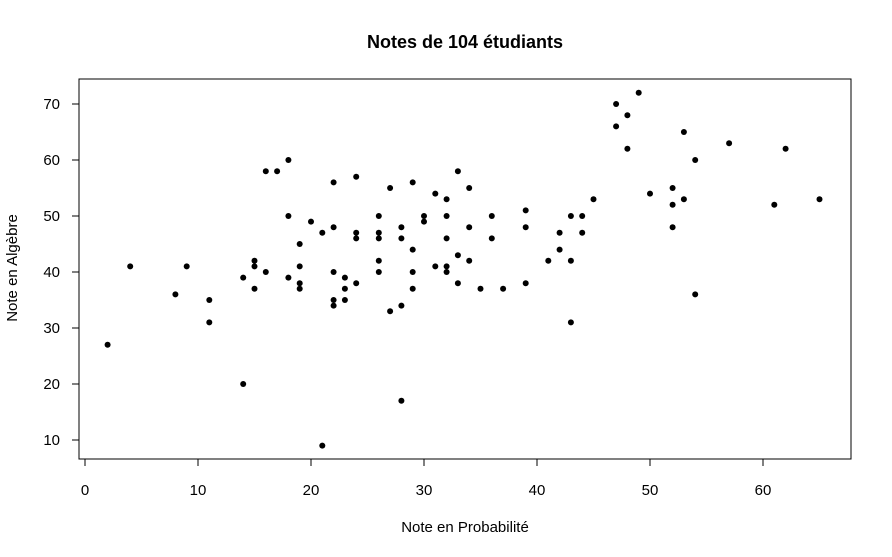 This screenshot has width=892, height=557. Describe the element at coordinates (465, 527) in the screenshot. I see `x-axis-label: Note en Probabilité` at that location.